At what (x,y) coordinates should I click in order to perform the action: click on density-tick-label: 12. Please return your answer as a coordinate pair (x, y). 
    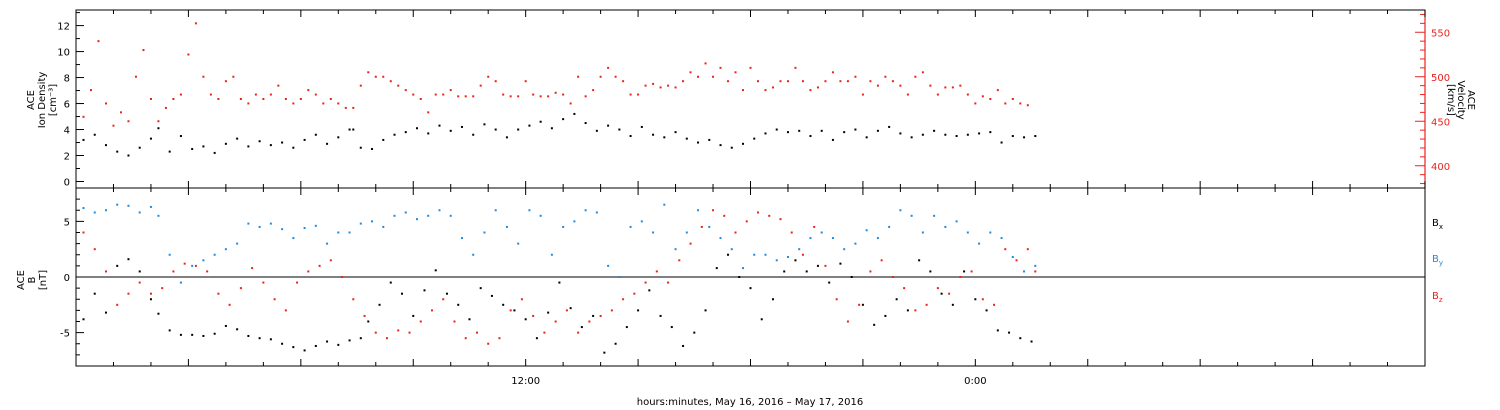
    Looking at the image, I should click on (63, 27).